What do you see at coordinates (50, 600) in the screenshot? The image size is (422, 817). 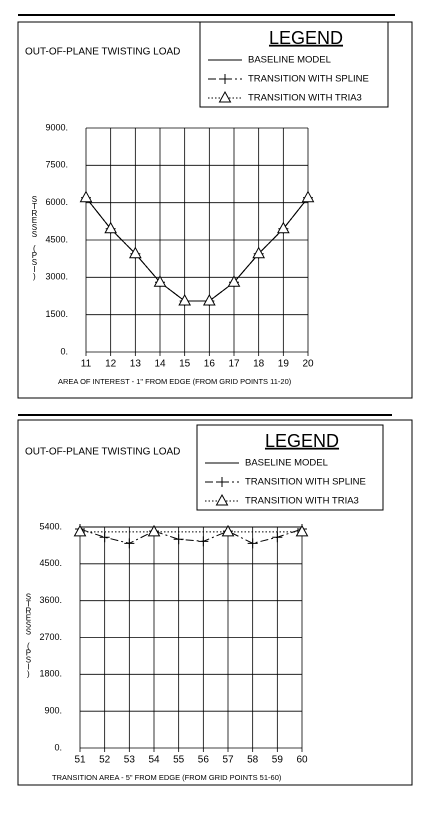 I see `y-tick-label: 3600.` at bounding box center [50, 600].